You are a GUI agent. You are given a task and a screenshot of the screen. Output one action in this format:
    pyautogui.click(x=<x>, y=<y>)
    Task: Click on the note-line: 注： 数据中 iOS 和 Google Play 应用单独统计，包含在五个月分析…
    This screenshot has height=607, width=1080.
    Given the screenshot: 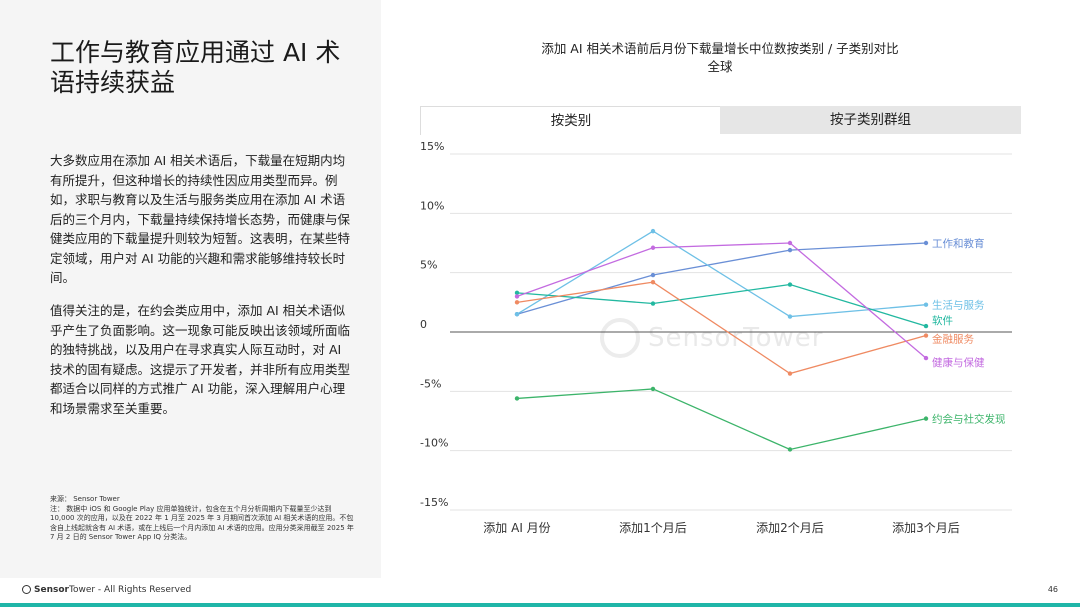 What is the action you would take?
    pyautogui.click(x=202, y=523)
    